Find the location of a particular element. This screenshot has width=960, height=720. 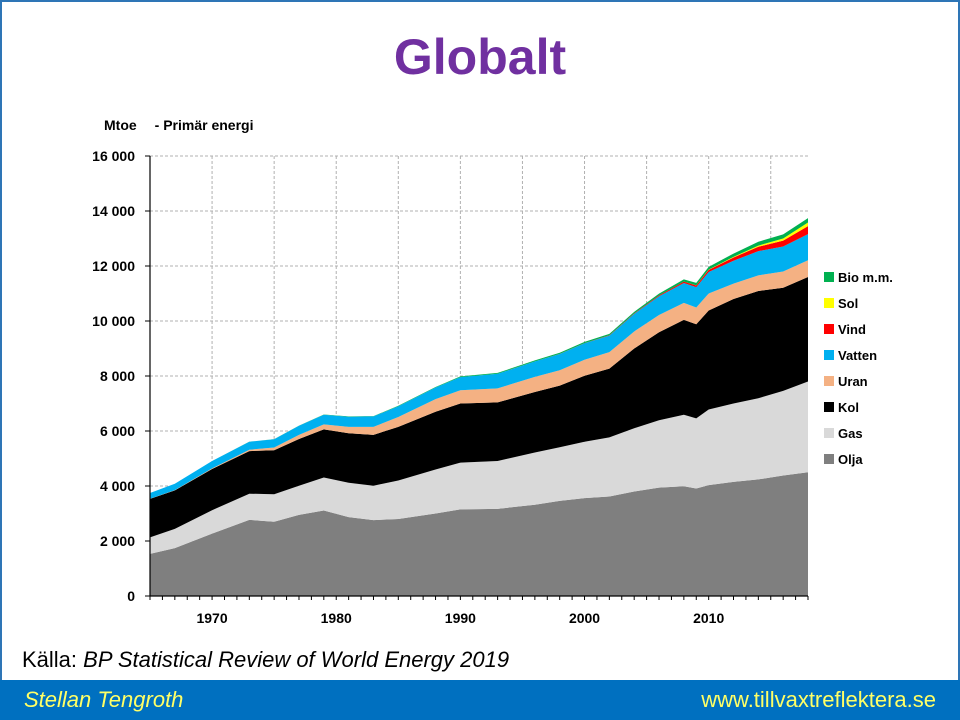

unit-sublabel: - Primär energi is located at coordinates (204, 125).